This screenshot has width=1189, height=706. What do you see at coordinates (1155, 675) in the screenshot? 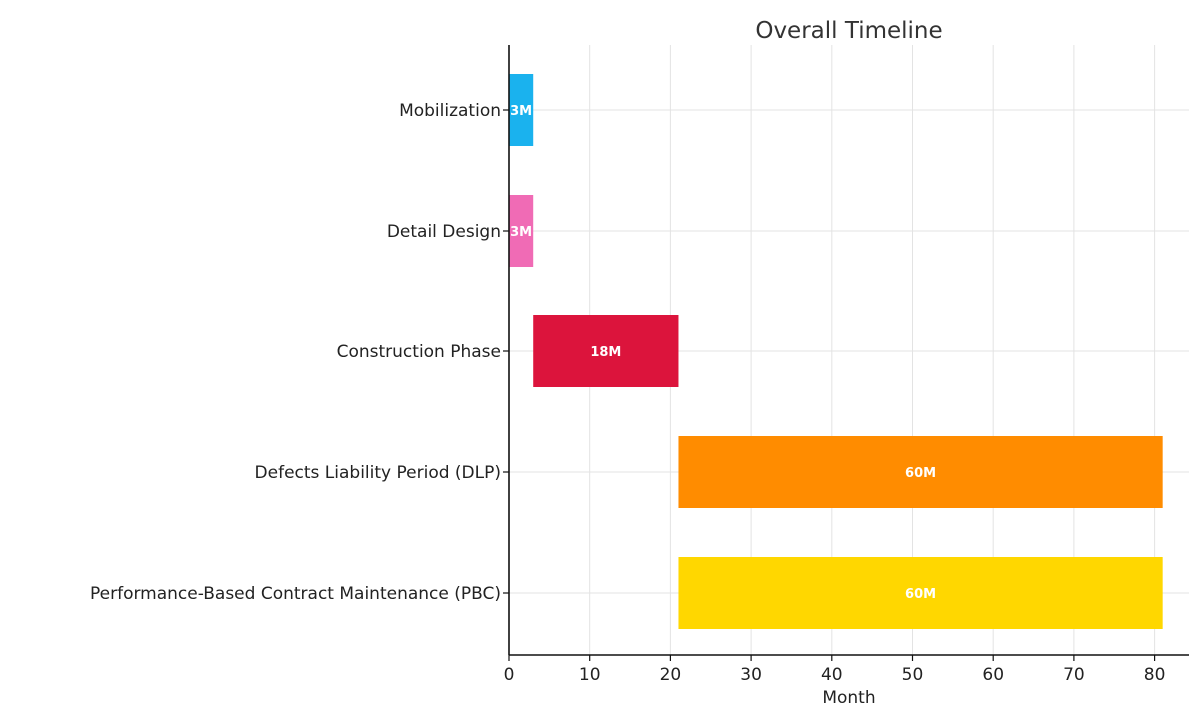
I see `x-tick-label: 80` at bounding box center [1155, 675].